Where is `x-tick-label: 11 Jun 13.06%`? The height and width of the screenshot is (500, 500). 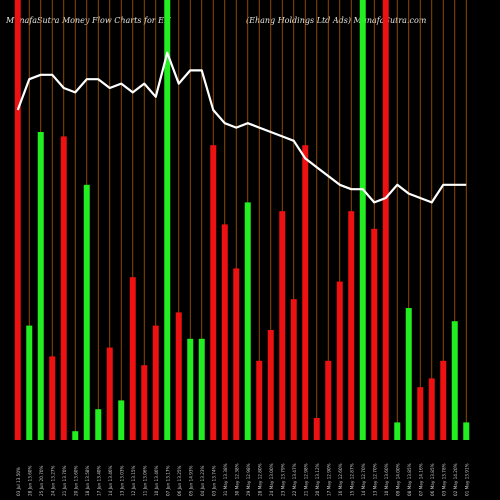
x-tick-label: 11 Jun 13.06% is located at coordinates (144, 480).